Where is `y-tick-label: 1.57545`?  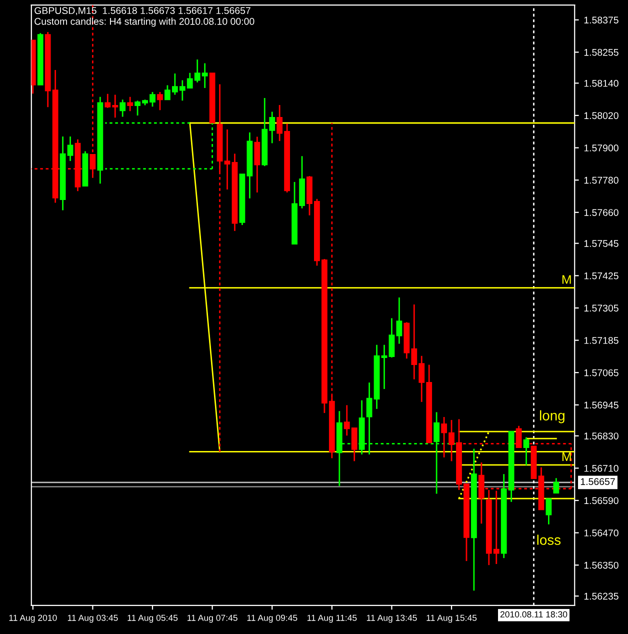 y-tick-label: 1.57545 is located at coordinates (601, 243).